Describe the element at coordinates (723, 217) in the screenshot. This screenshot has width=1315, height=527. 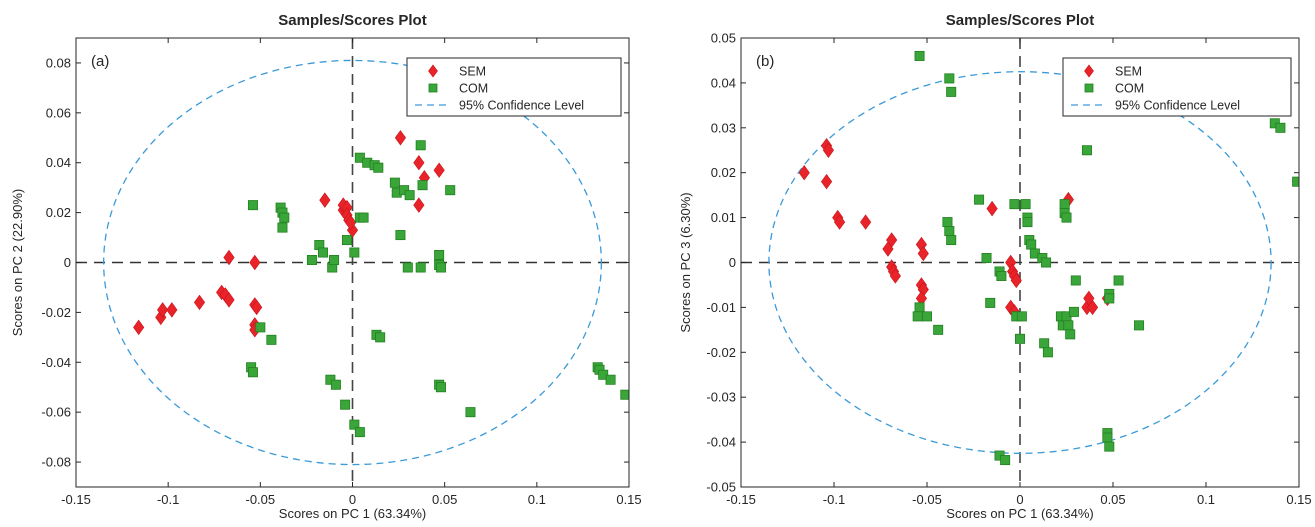
I see `y-tick-label: 0.01` at that location.